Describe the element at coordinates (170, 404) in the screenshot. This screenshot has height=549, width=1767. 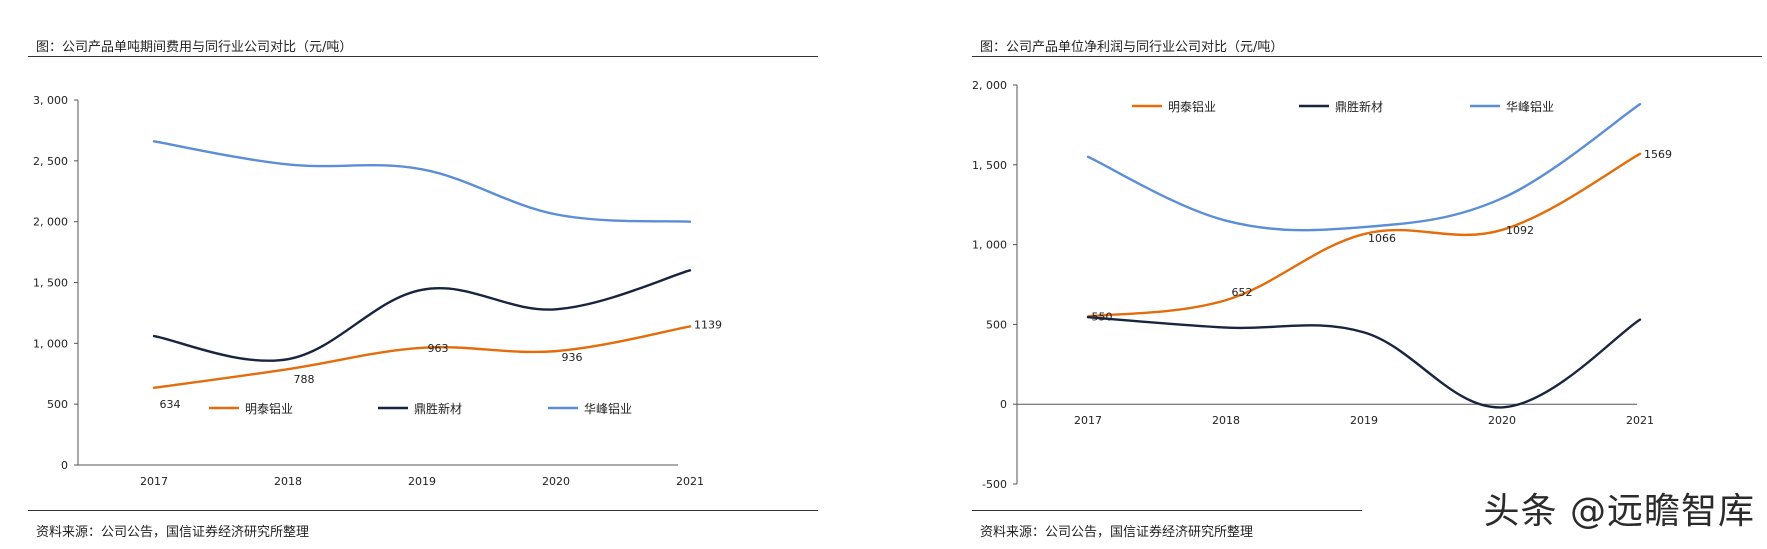
I see `data-label: 634` at that location.